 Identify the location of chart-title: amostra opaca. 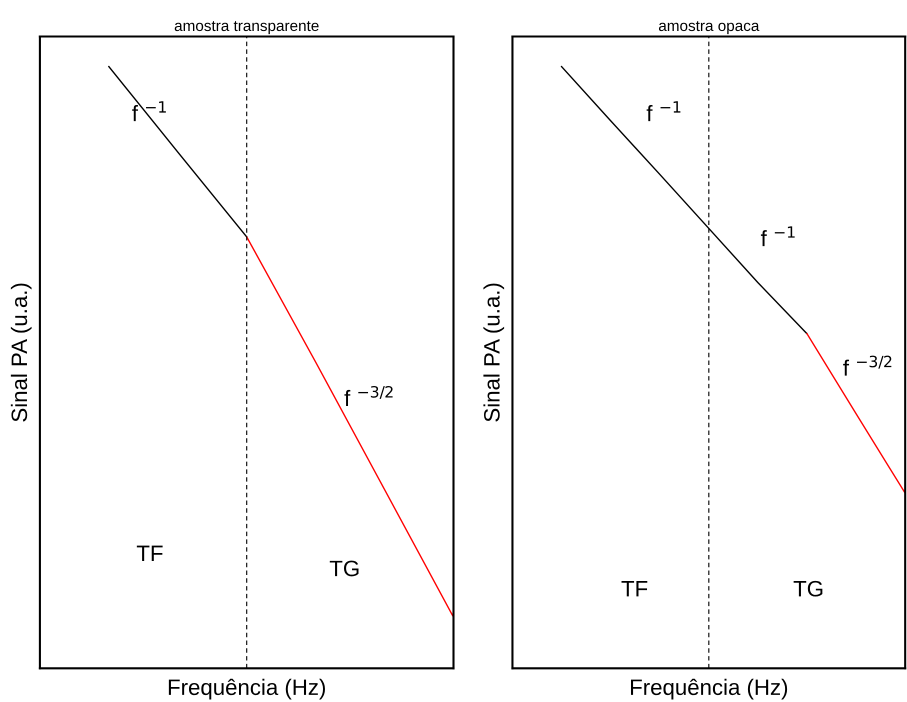
(709, 27).